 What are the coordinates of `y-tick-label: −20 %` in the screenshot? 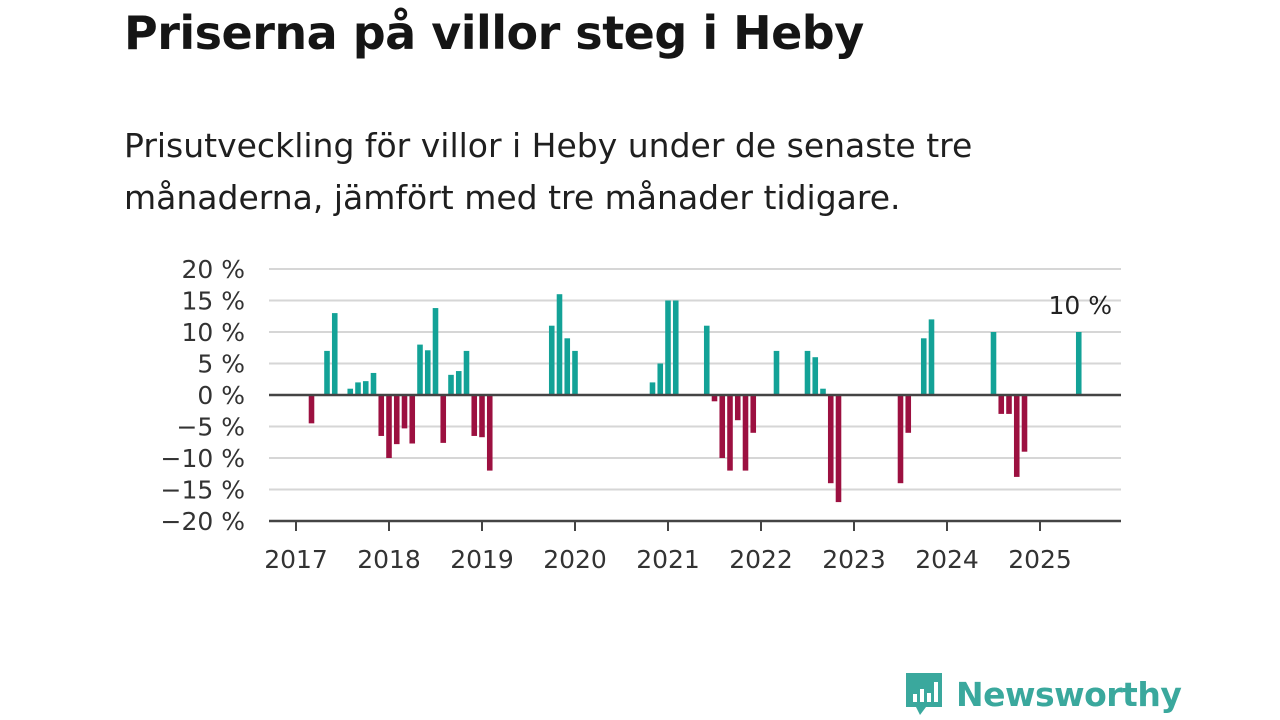 It's located at (203, 521).